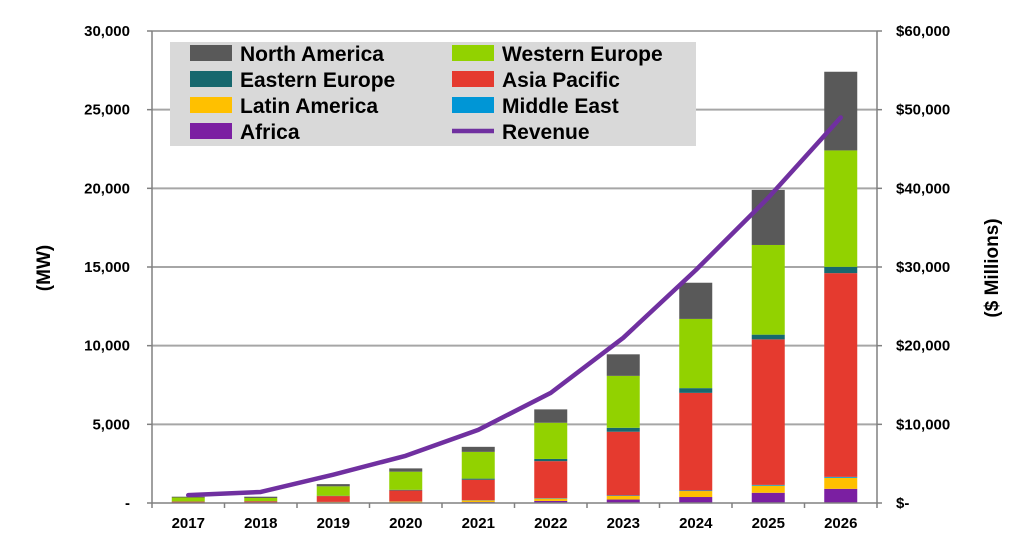 The height and width of the screenshot is (552, 1024). Describe the element at coordinates (768, 289) in the screenshot. I see `bar-western-europe-2025` at that location.